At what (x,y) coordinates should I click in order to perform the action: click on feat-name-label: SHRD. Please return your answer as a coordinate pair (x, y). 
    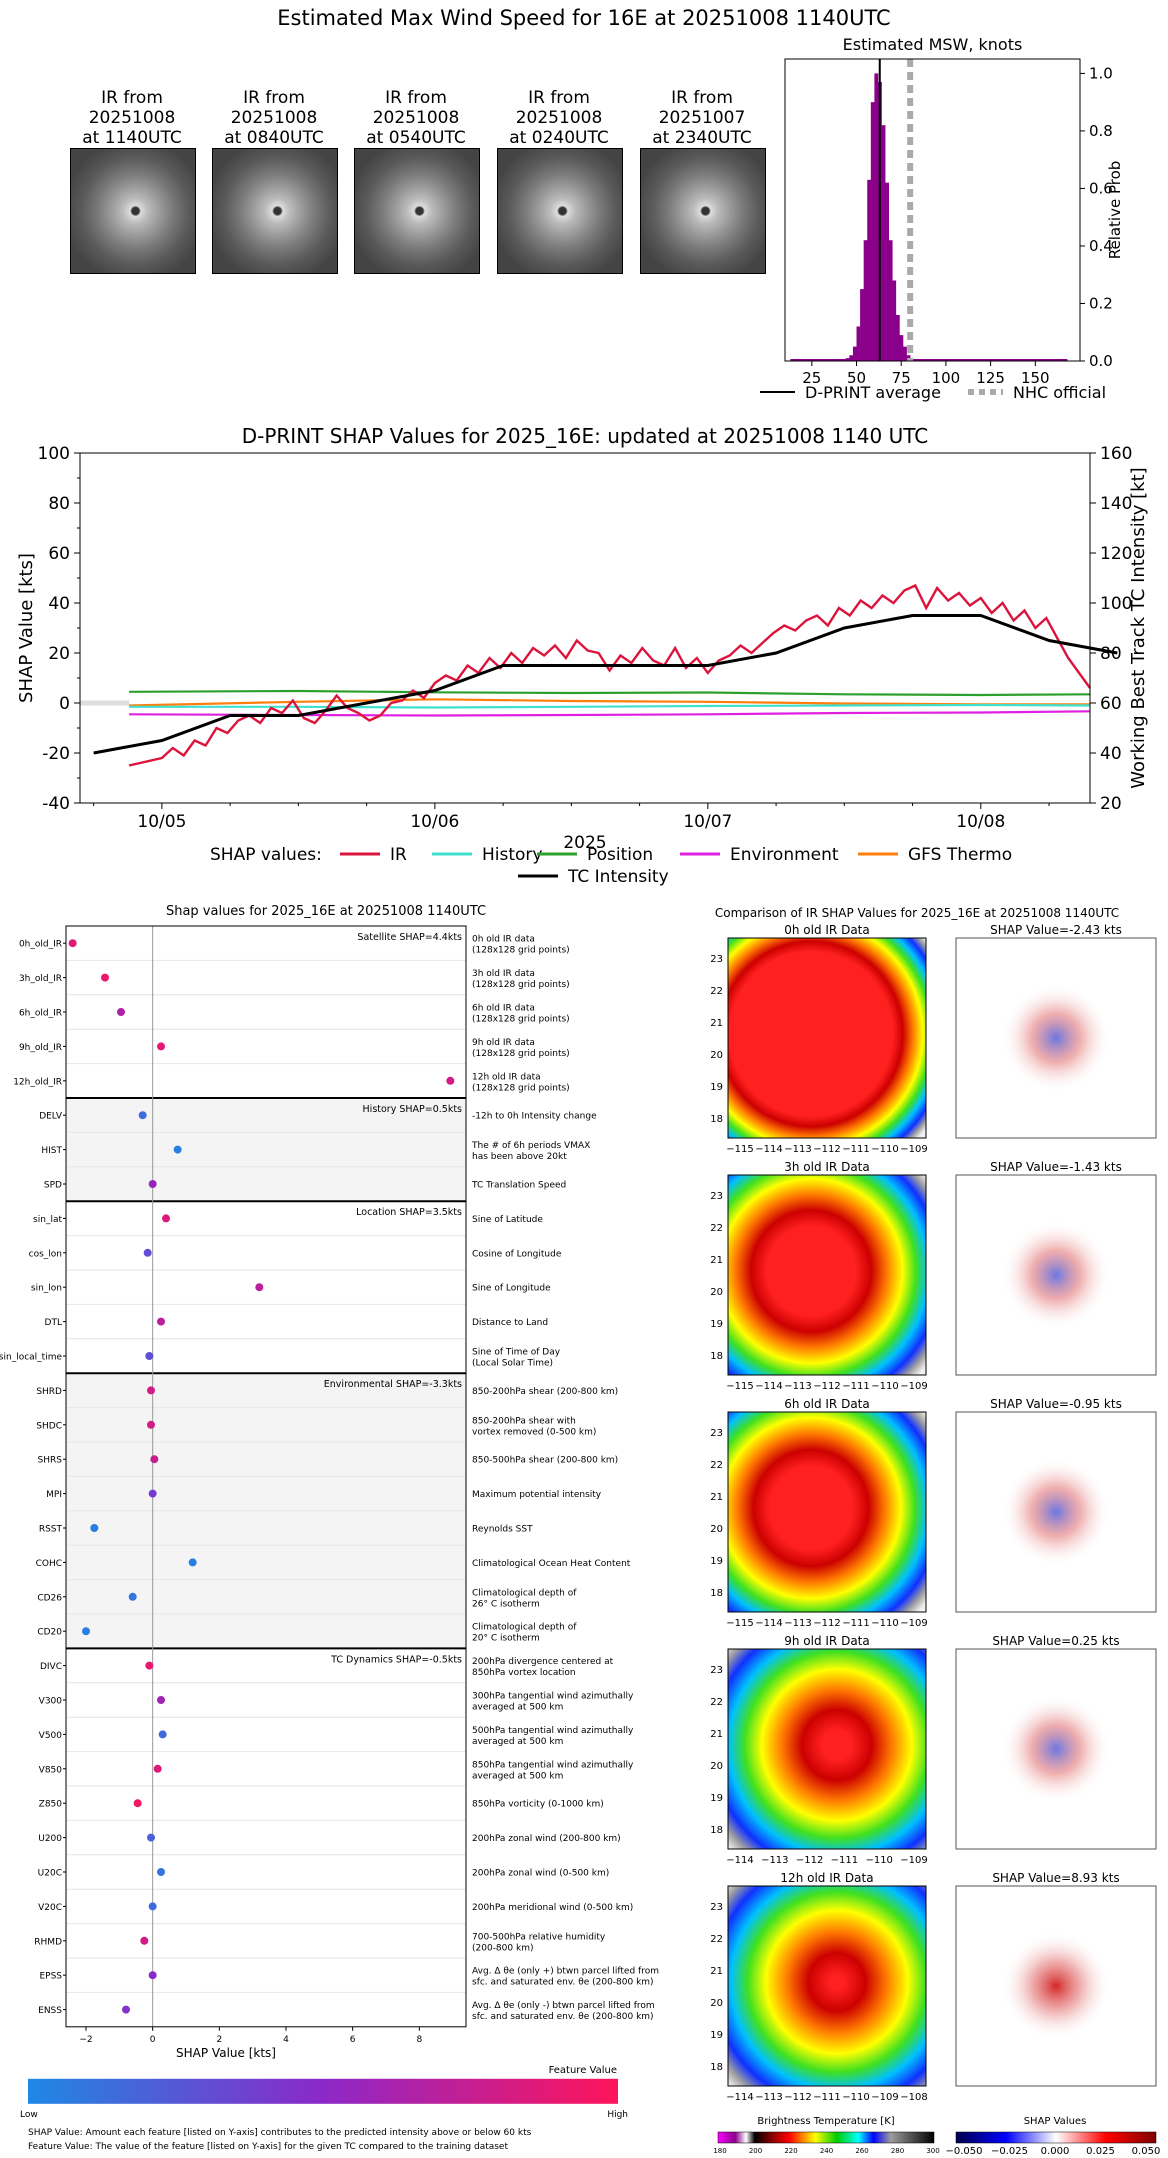
    Looking at the image, I should click on (49, 1392).